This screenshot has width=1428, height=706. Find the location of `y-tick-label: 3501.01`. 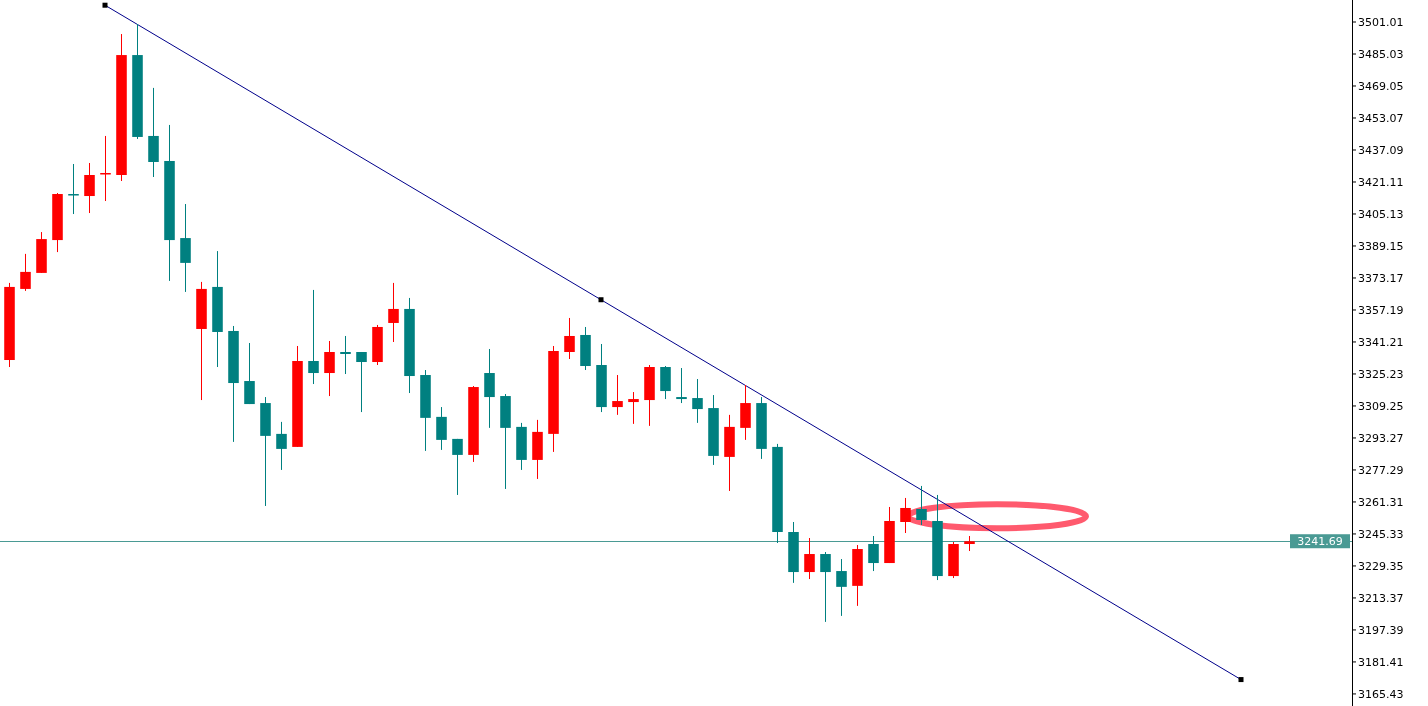

y-tick-label: 3501.01 is located at coordinates (1381, 22).